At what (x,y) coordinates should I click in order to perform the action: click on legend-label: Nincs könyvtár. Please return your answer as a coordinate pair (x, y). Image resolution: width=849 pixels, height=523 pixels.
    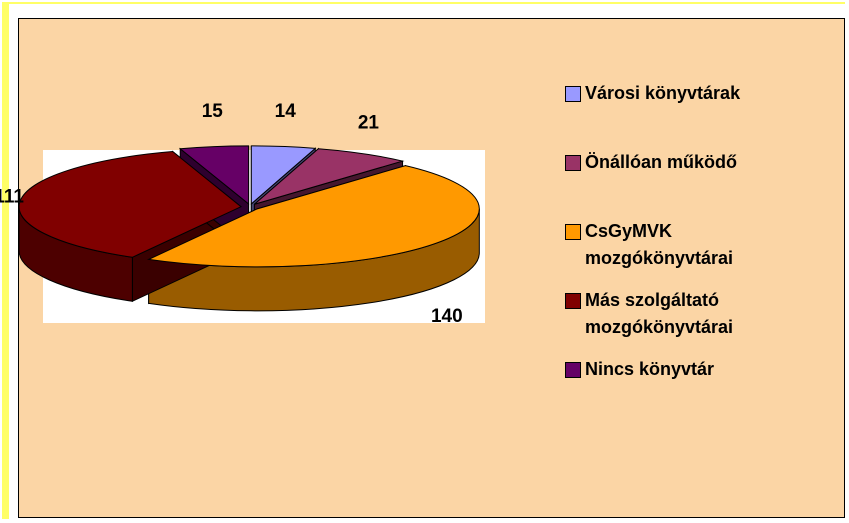
    Looking at the image, I should click on (650, 369).